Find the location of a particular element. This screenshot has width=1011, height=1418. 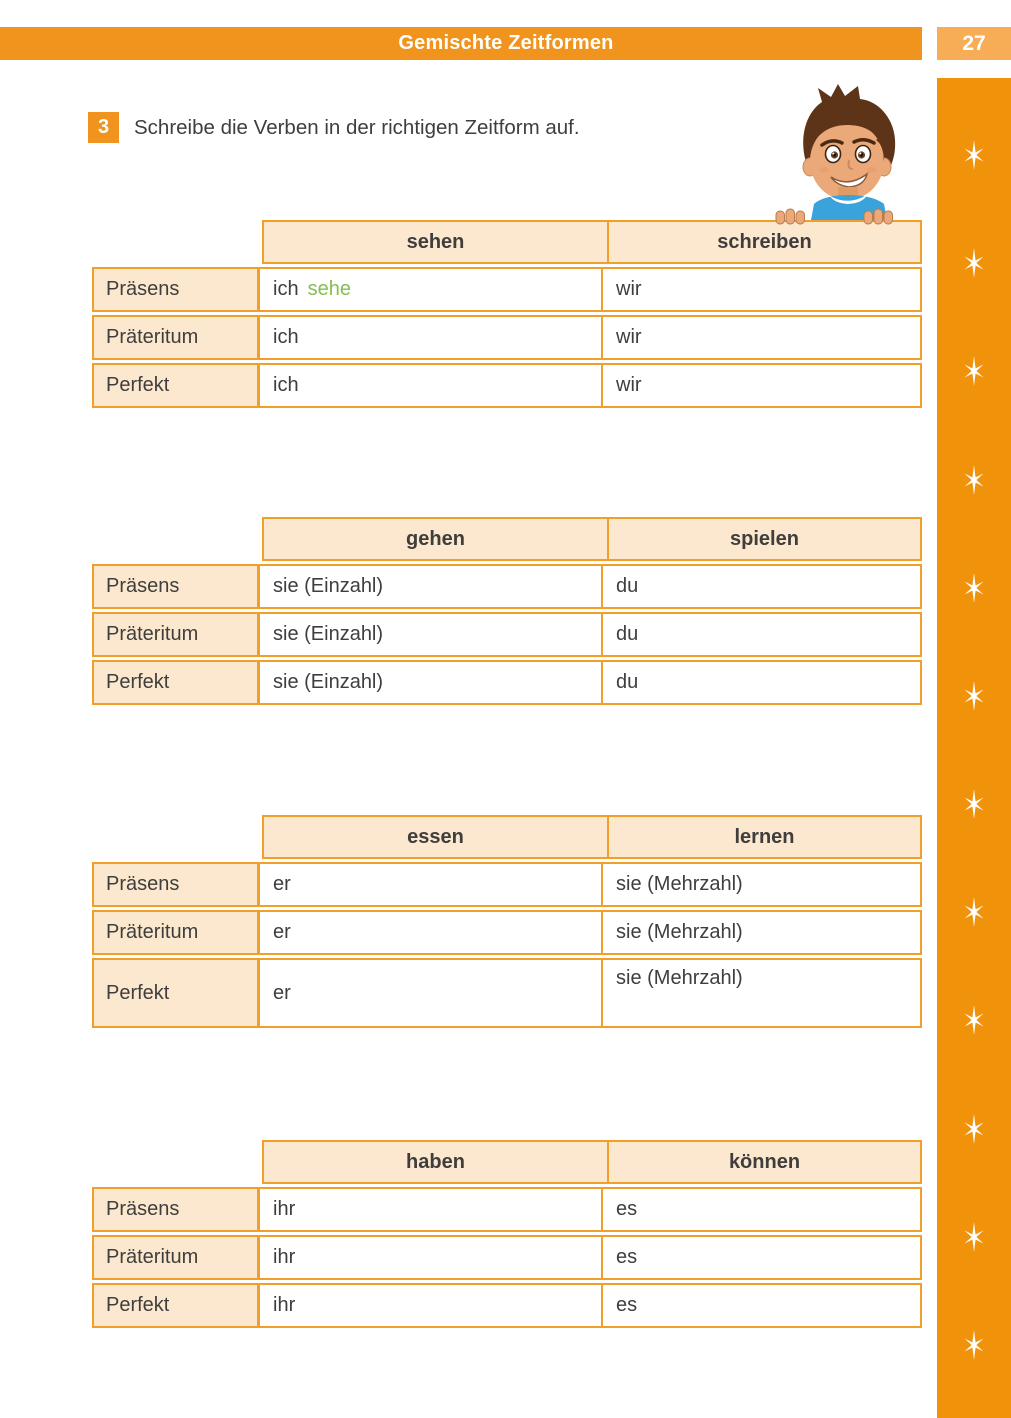

table-row-praesens: Präsens er sie (Mehrzahl) is located at coordinates (507, 884).